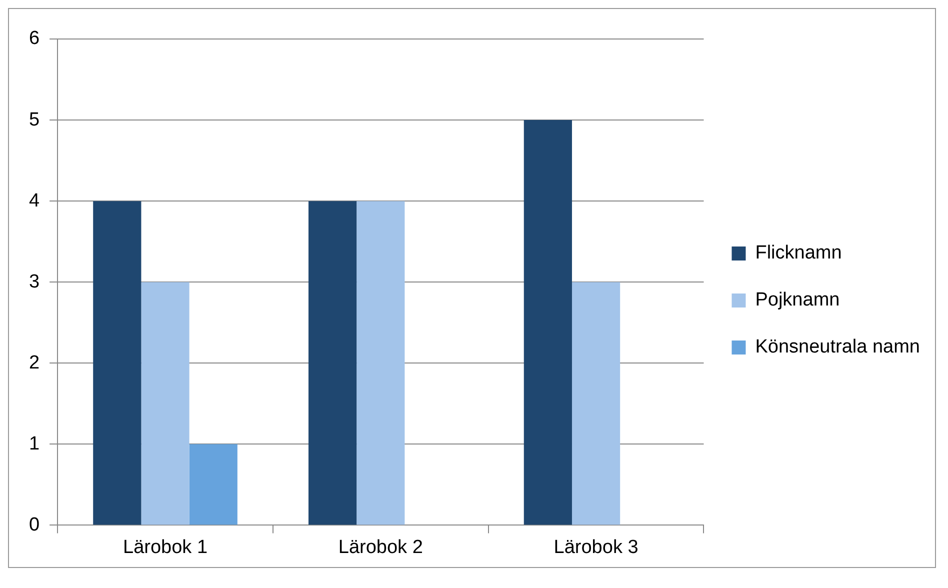 The image size is (948, 588). I want to click on legend-label: Pojknamn, so click(797, 300).